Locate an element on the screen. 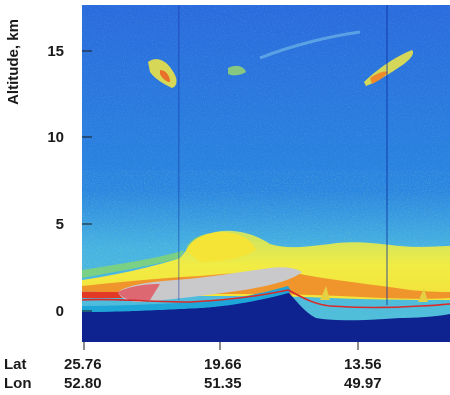 The image size is (450, 395). lon-value-1: 52.80 is located at coordinates (83, 383).